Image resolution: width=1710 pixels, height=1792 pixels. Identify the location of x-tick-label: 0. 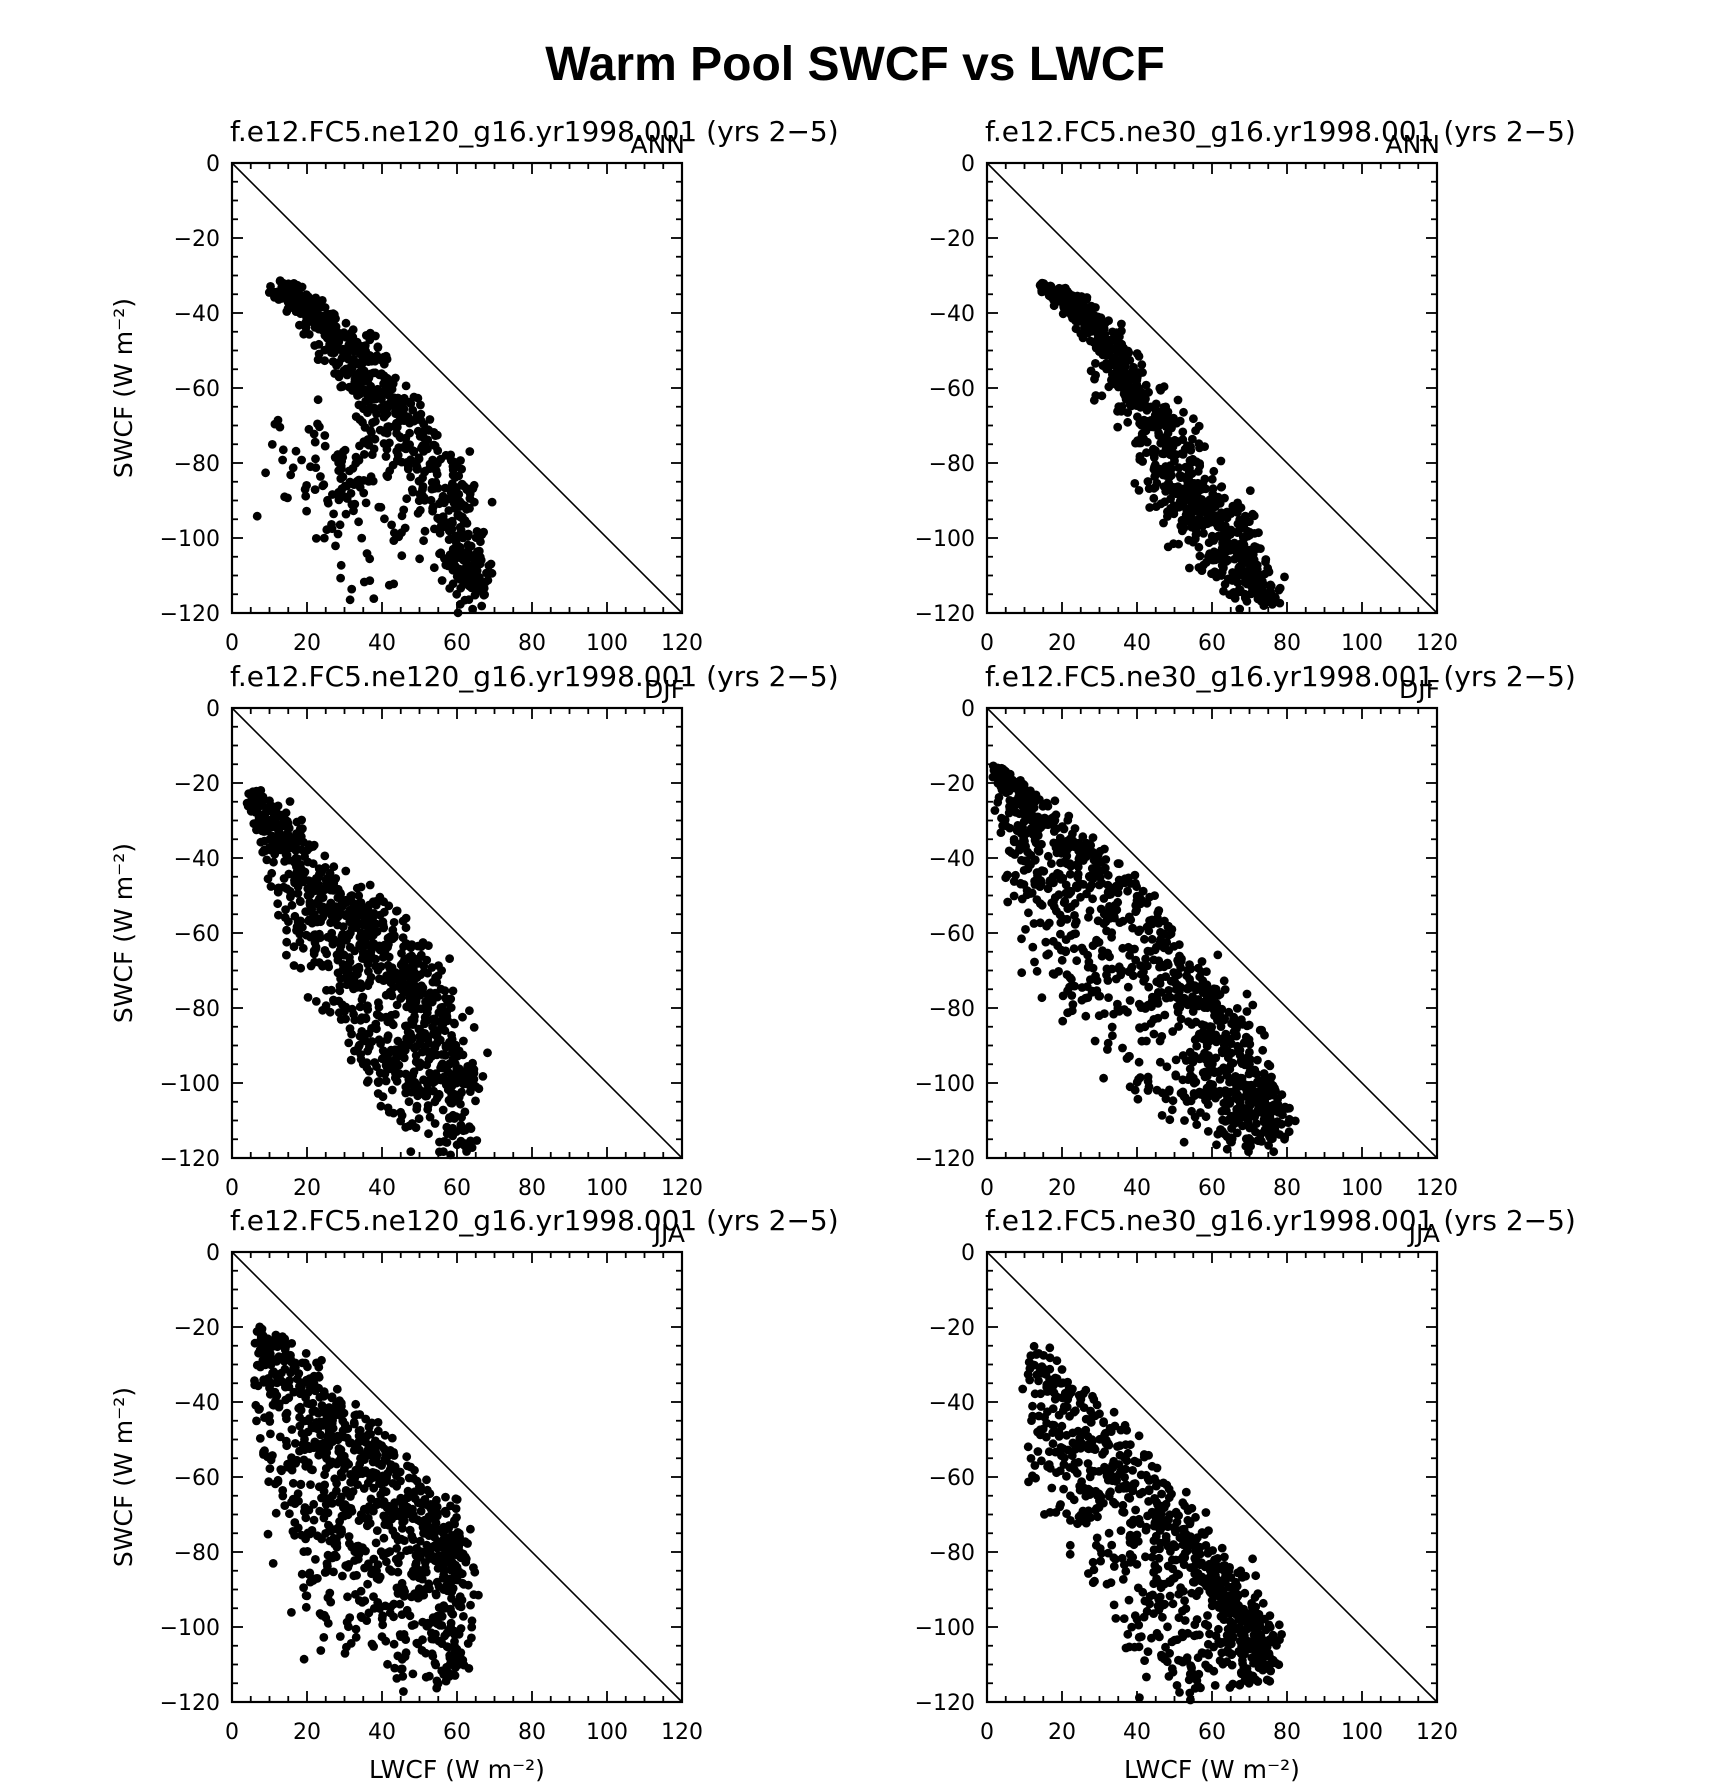
(987, 1188).